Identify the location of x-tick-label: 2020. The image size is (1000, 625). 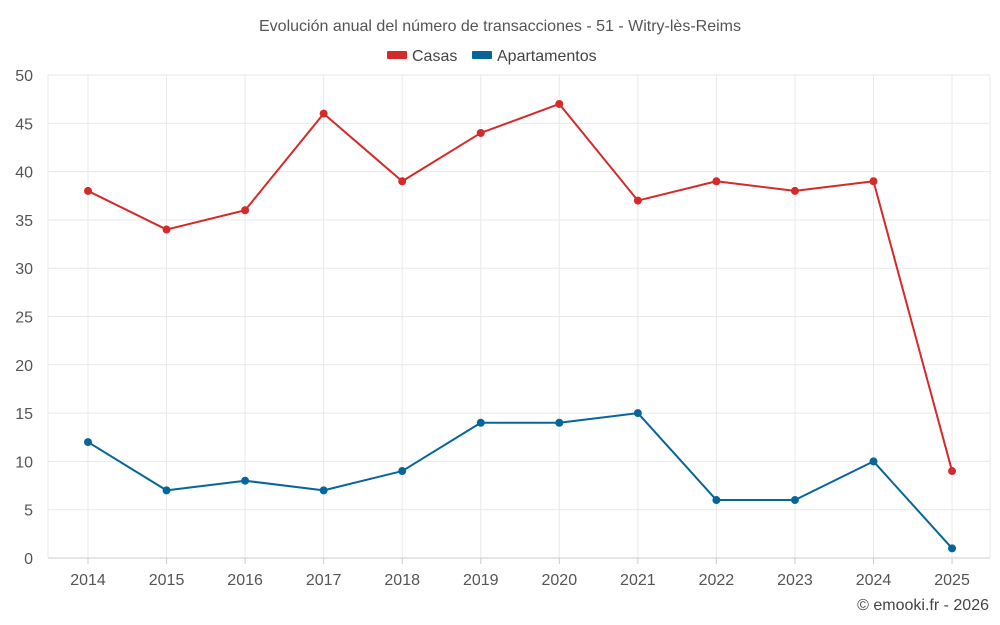
(560, 580).